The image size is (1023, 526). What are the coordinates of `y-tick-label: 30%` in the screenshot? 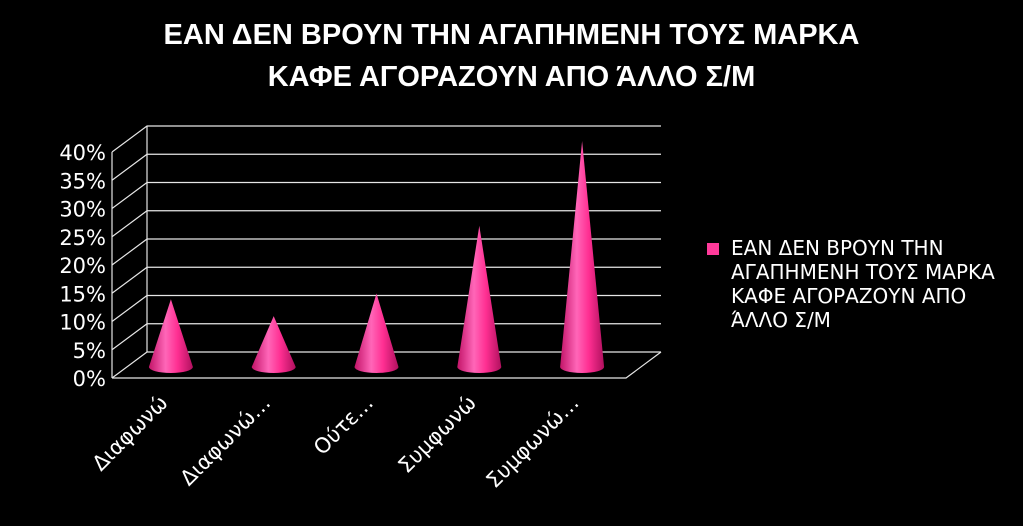 It's located at (82, 210).